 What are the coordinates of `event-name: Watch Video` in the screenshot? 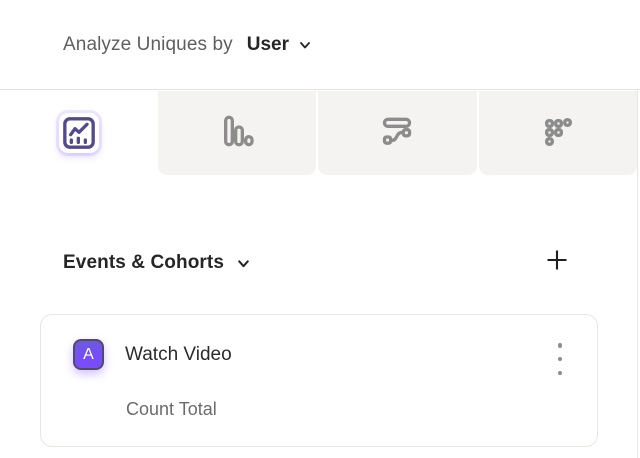 It's located at (178, 354).